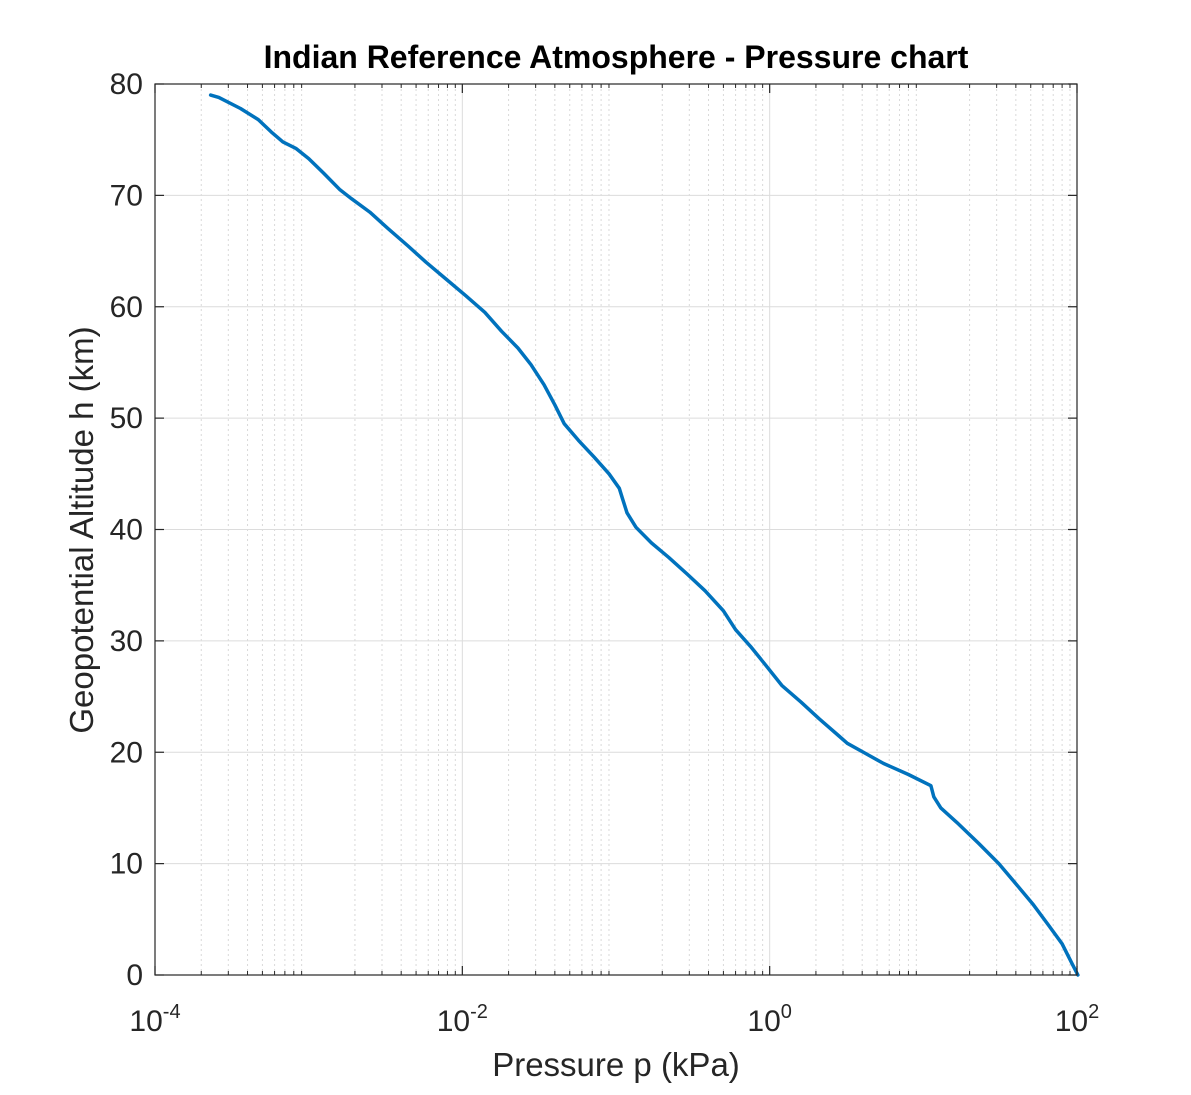 This screenshot has height=1095, width=1191. What do you see at coordinates (126, 864) in the screenshot?
I see `y-tick-label: 10` at bounding box center [126, 864].